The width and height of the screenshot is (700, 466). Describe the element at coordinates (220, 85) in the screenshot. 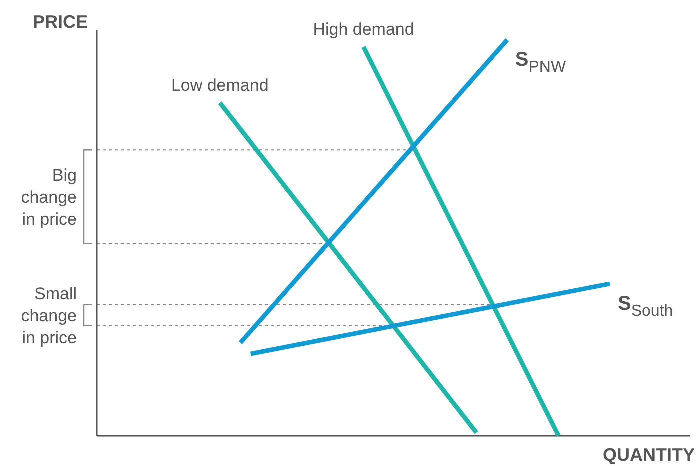

I see `series-label: Low demand` at that location.